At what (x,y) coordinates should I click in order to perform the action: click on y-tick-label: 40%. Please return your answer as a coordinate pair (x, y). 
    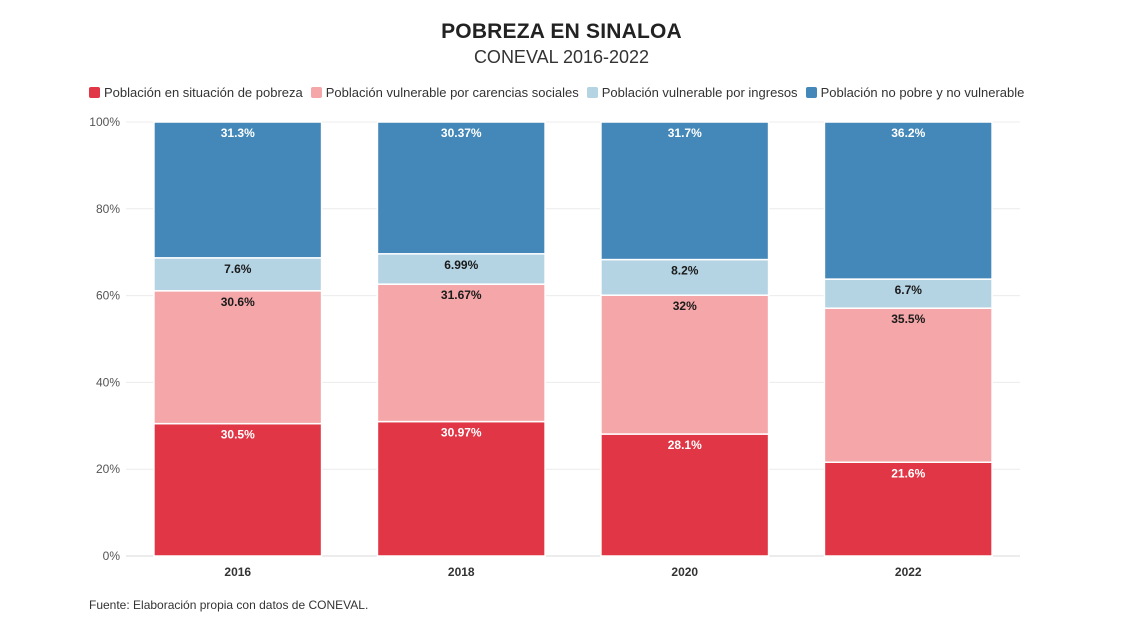
    Looking at the image, I should click on (108, 382).